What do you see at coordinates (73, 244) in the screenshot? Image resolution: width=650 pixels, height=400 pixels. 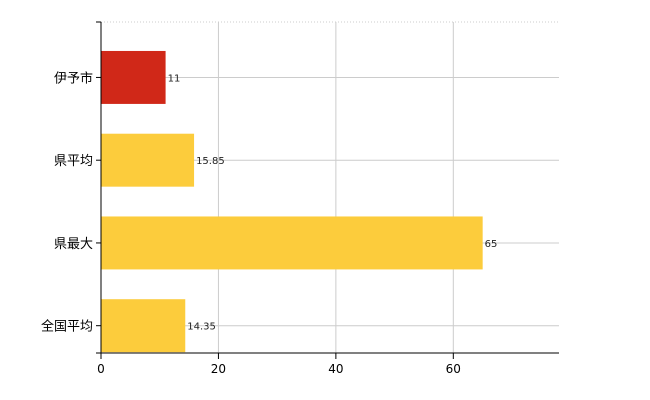 I see `category-label: 県最大` at bounding box center [73, 244].